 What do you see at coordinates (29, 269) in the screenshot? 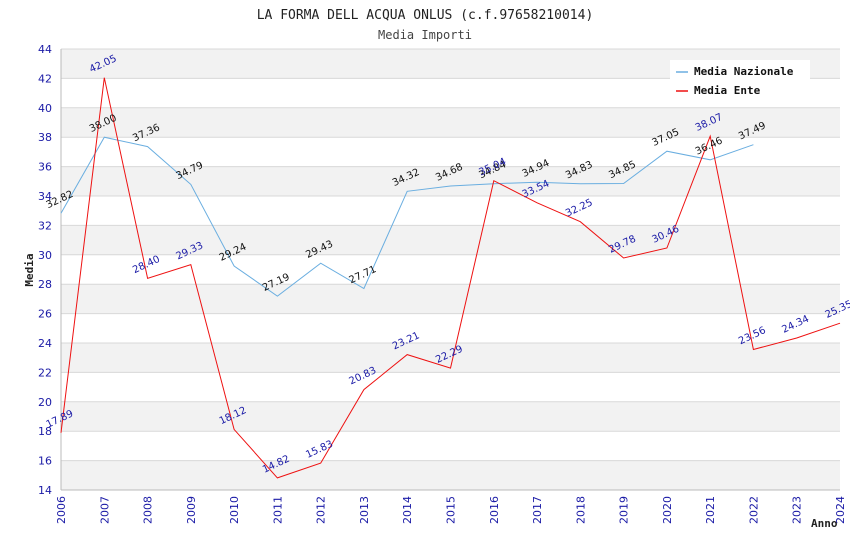
I see `y-axis-label: Media` at bounding box center [29, 269].